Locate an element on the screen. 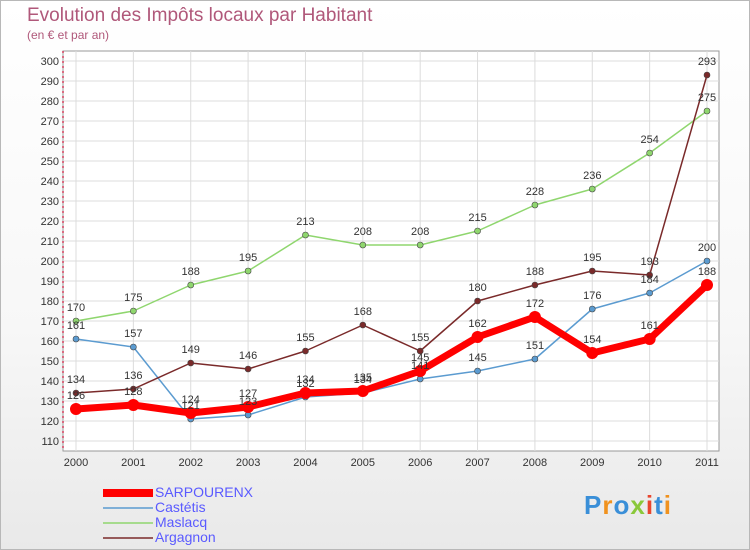  x-tick-label: 2002 is located at coordinates (190, 463).